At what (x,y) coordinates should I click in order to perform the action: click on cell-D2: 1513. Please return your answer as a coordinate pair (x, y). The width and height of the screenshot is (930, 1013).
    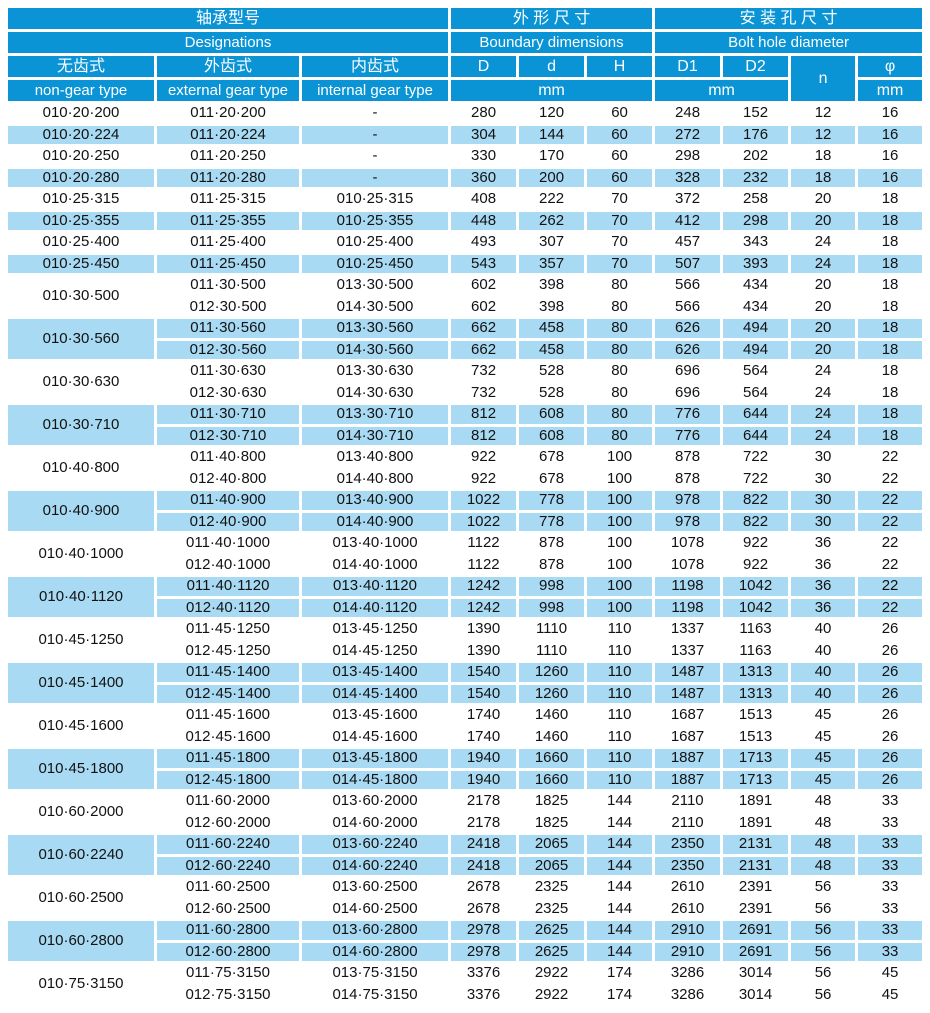
    Looking at the image, I should click on (756, 715).